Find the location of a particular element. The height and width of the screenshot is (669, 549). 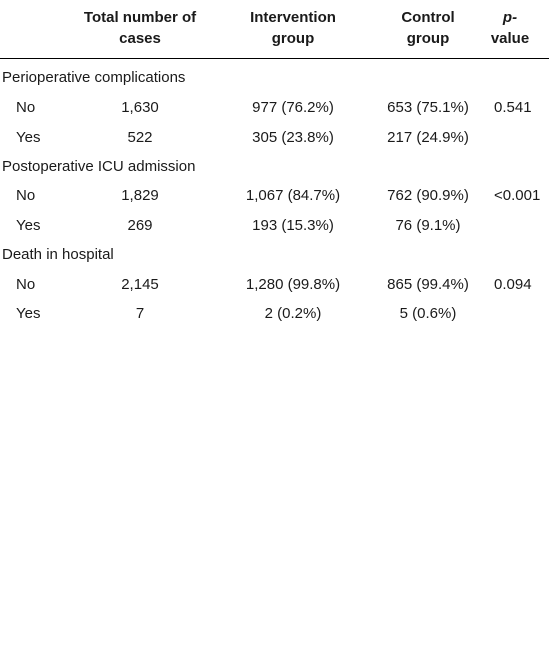

cell-total: 522 is located at coordinates (140, 137).